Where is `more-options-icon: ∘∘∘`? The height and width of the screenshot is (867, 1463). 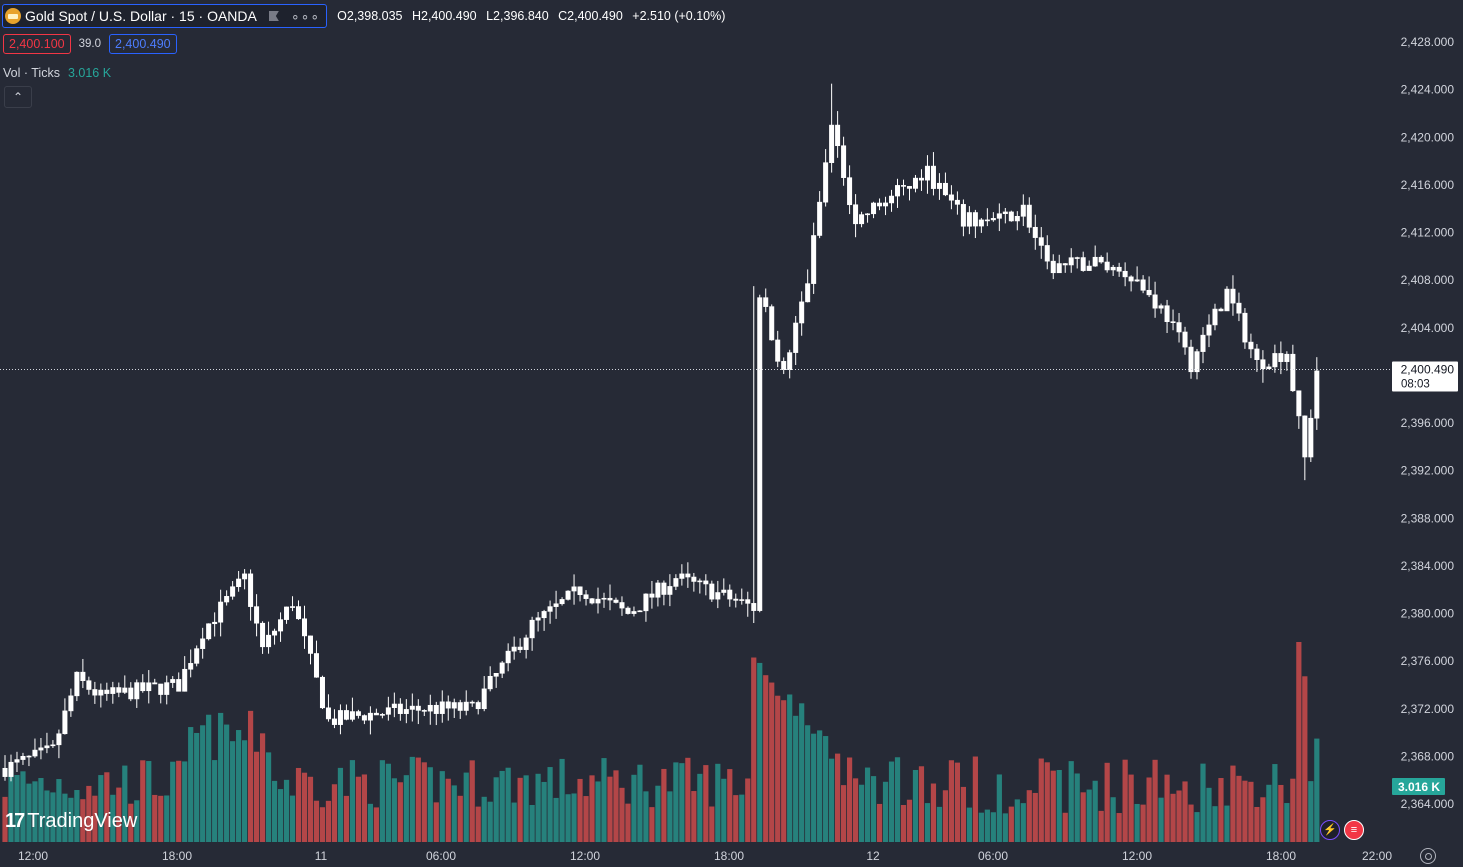 more-options-icon: ∘∘∘ is located at coordinates (305, 15).